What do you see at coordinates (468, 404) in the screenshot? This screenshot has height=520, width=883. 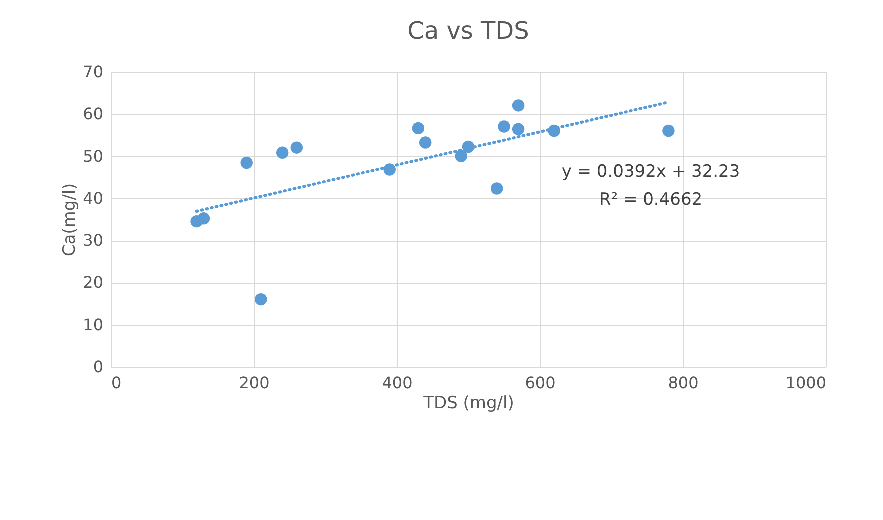 I see `x-axis-title: TDS (mg/l)` at bounding box center [468, 404].